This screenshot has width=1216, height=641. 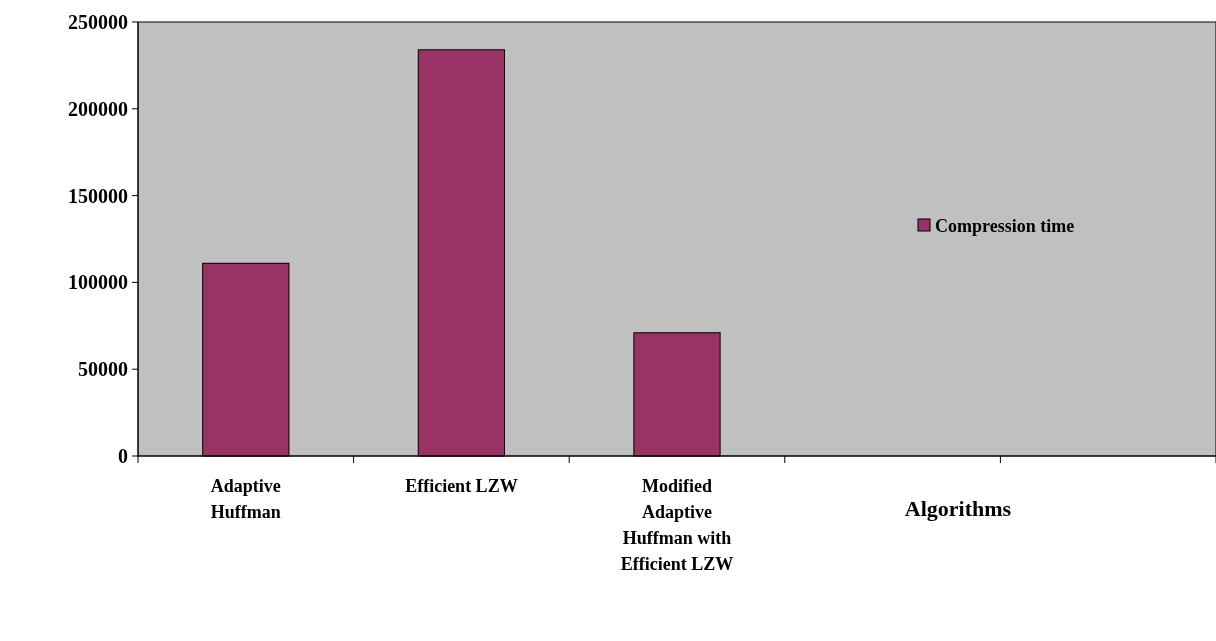 What do you see at coordinates (98, 282) in the screenshot?
I see `y-tick-label: 100000` at bounding box center [98, 282].